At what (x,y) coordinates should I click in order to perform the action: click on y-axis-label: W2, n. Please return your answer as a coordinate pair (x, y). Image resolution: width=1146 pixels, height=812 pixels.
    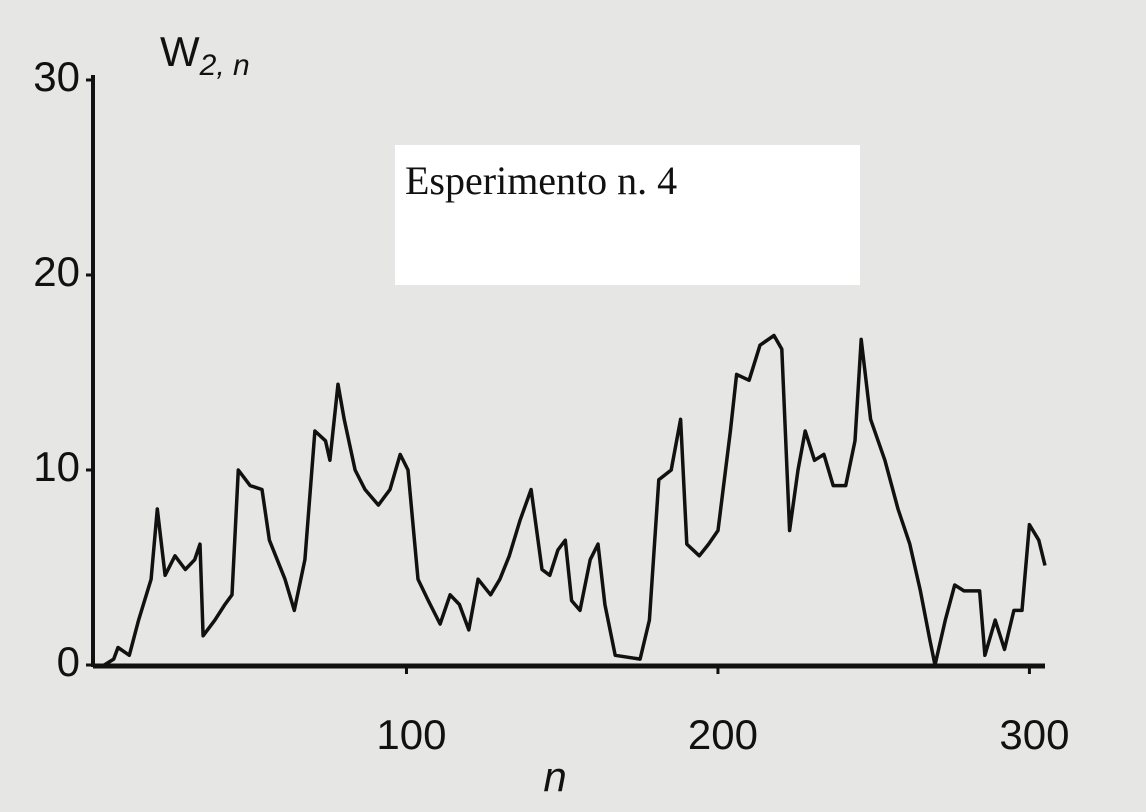
    Looking at the image, I should click on (205, 55).